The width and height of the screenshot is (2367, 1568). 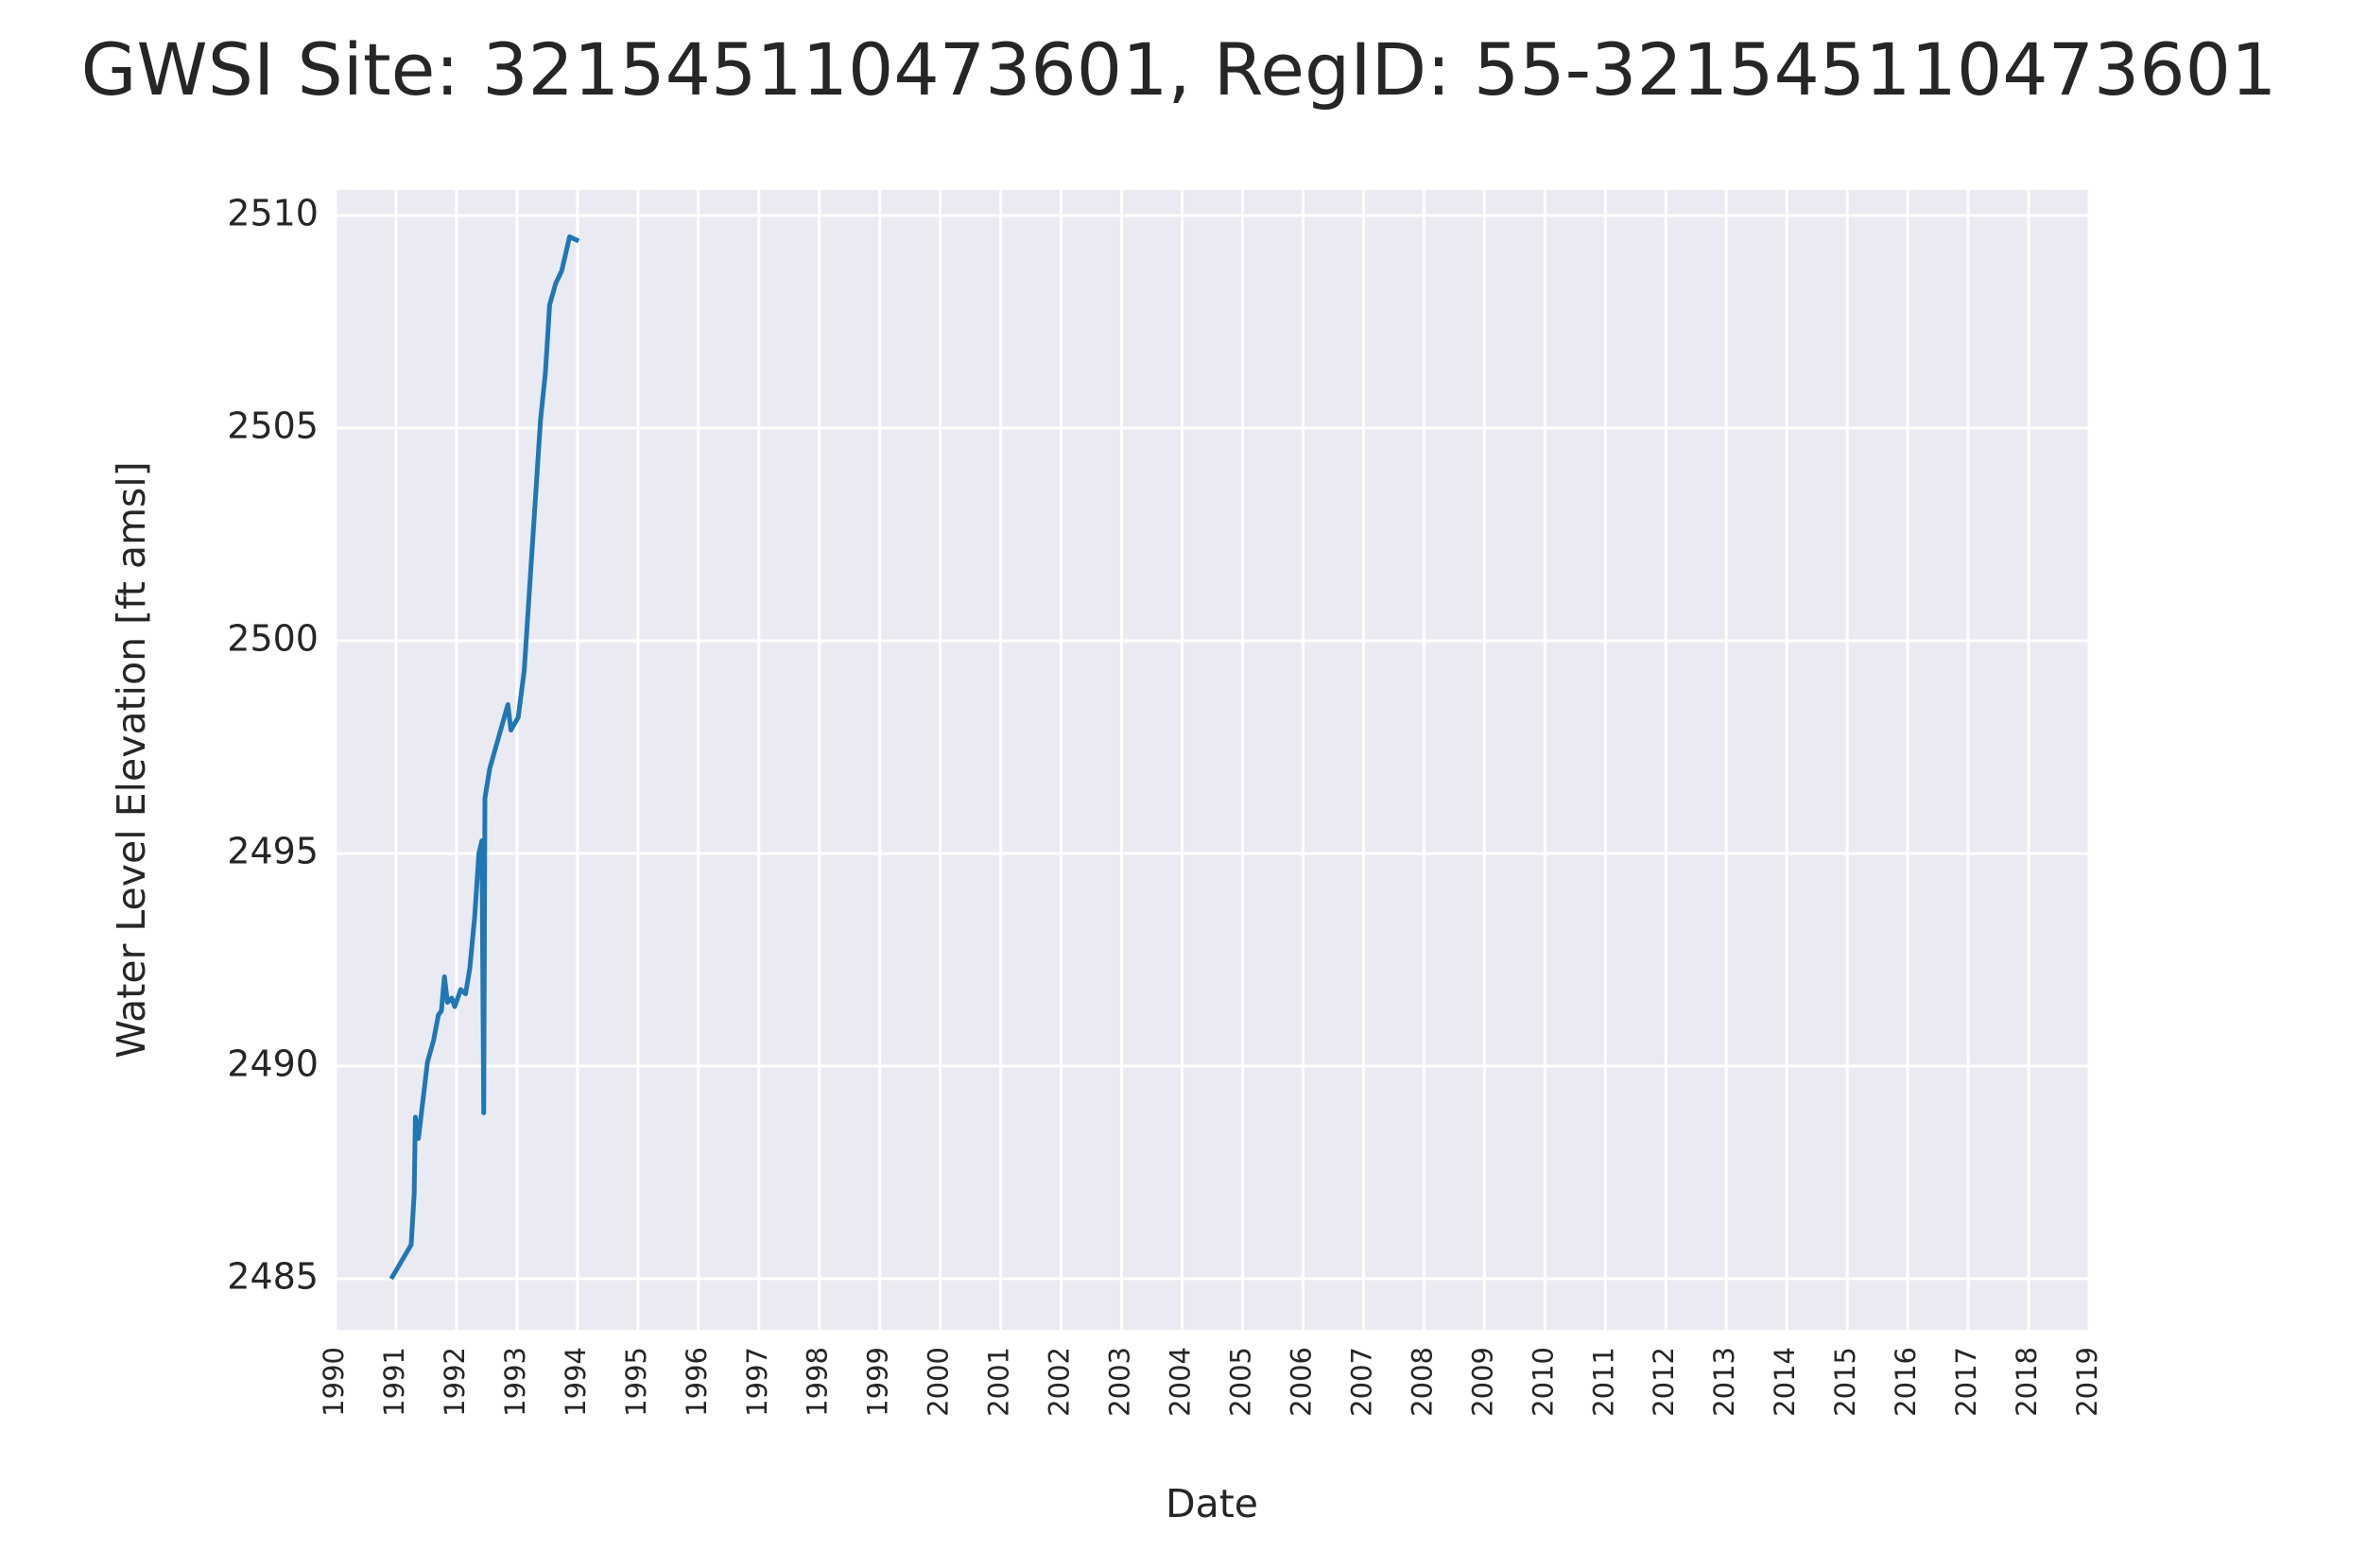 What do you see at coordinates (1240, 1382) in the screenshot?
I see `x-tick-label: 2005` at bounding box center [1240, 1382].